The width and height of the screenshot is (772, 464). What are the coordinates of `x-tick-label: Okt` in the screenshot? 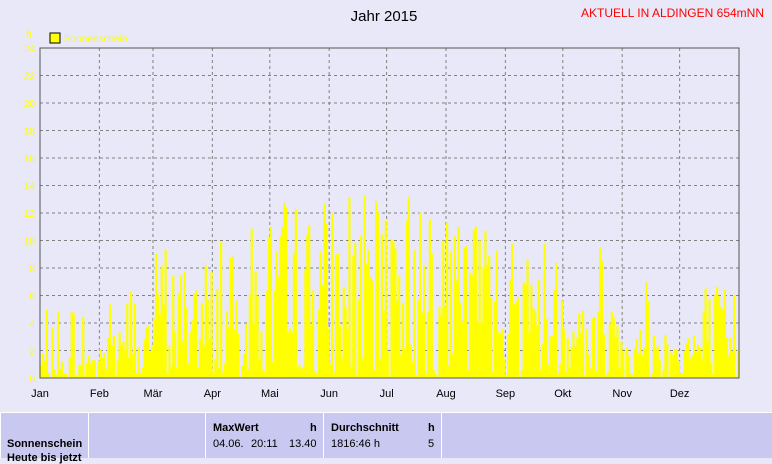 It's located at (562, 394).